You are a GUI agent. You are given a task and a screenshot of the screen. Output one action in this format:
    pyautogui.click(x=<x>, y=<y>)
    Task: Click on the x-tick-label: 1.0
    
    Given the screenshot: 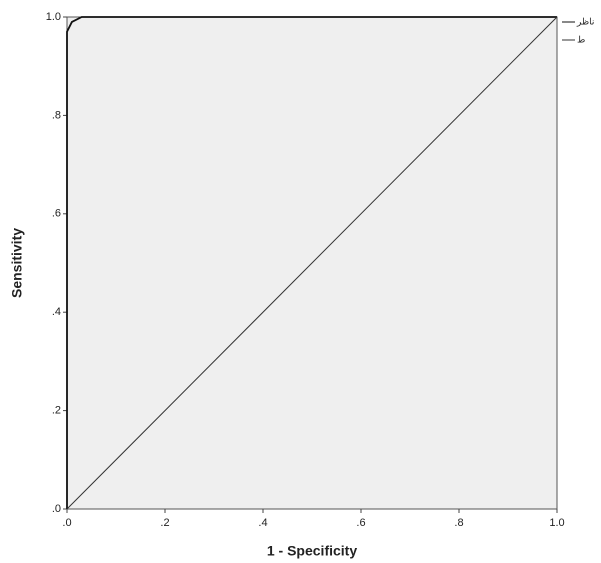 What is the action you would take?
    pyautogui.click(x=556, y=523)
    